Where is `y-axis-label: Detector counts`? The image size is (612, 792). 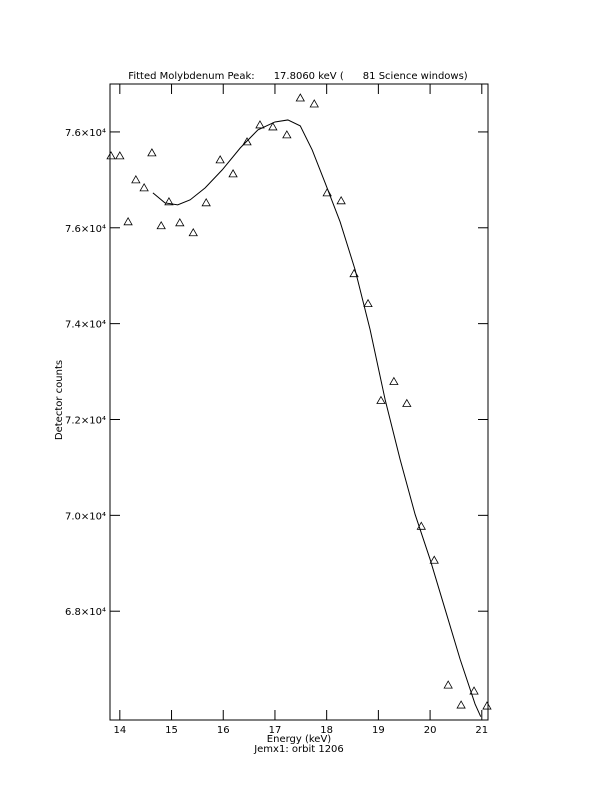
y-axis-label: Detector counts is located at coordinates (59, 400).